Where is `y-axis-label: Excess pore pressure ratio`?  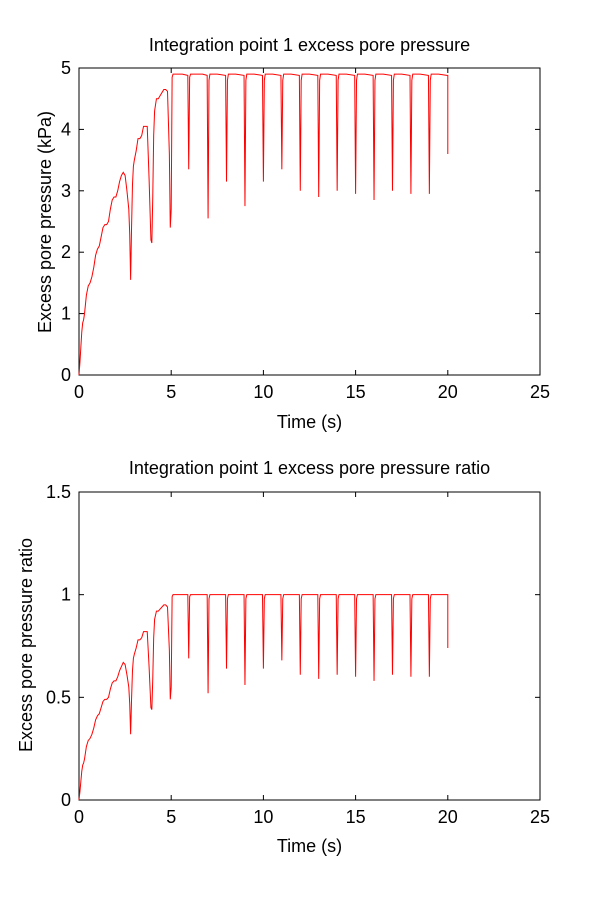
y-axis-label: Excess pore pressure ratio is located at coordinates (26, 645).